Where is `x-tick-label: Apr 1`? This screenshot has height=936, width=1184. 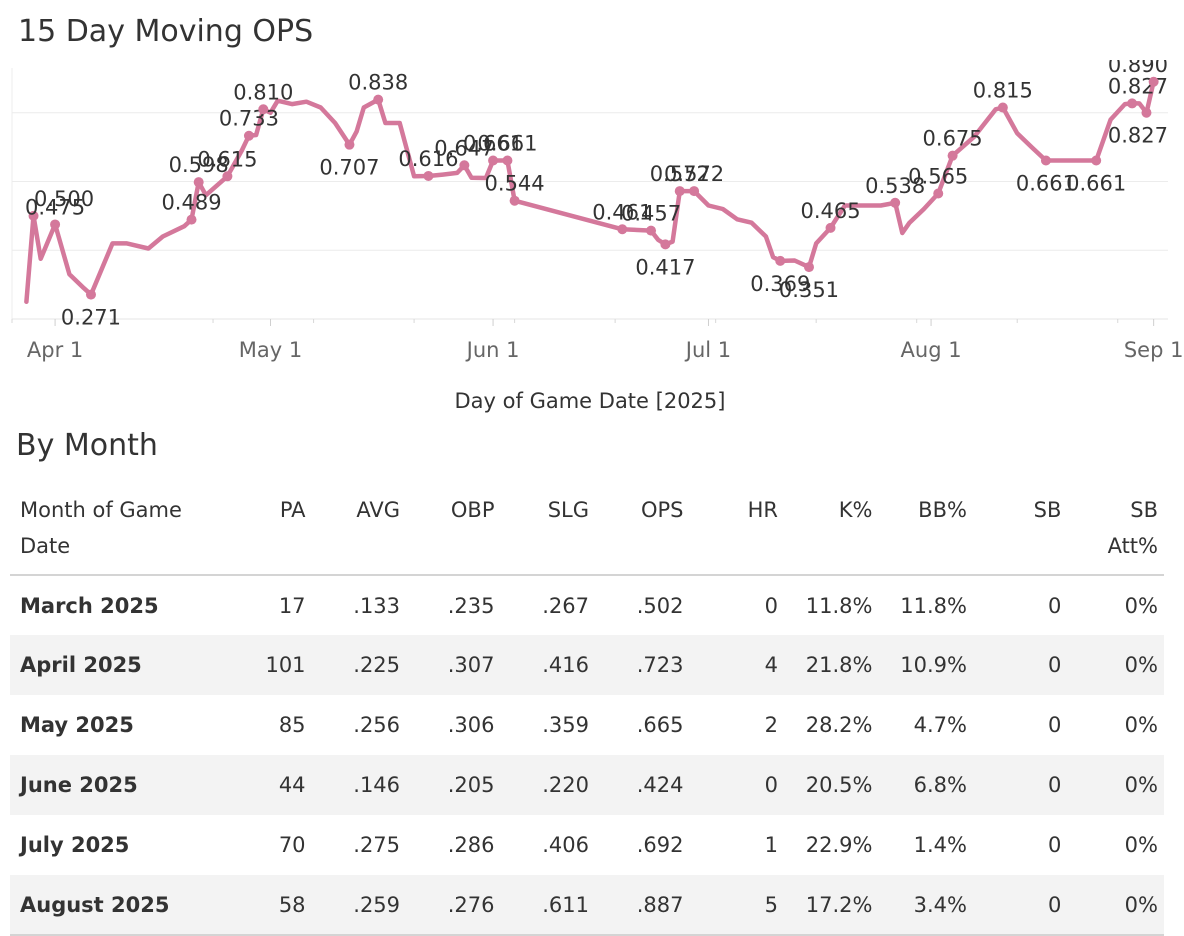 x-tick-label: Apr 1 is located at coordinates (55, 350).